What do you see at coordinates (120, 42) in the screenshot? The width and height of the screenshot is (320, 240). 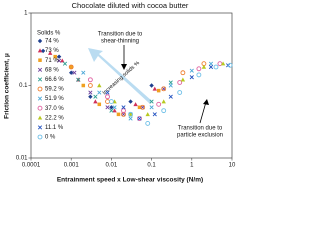 I see `shear-annotation: shear-thinning` at bounding box center [120, 42].